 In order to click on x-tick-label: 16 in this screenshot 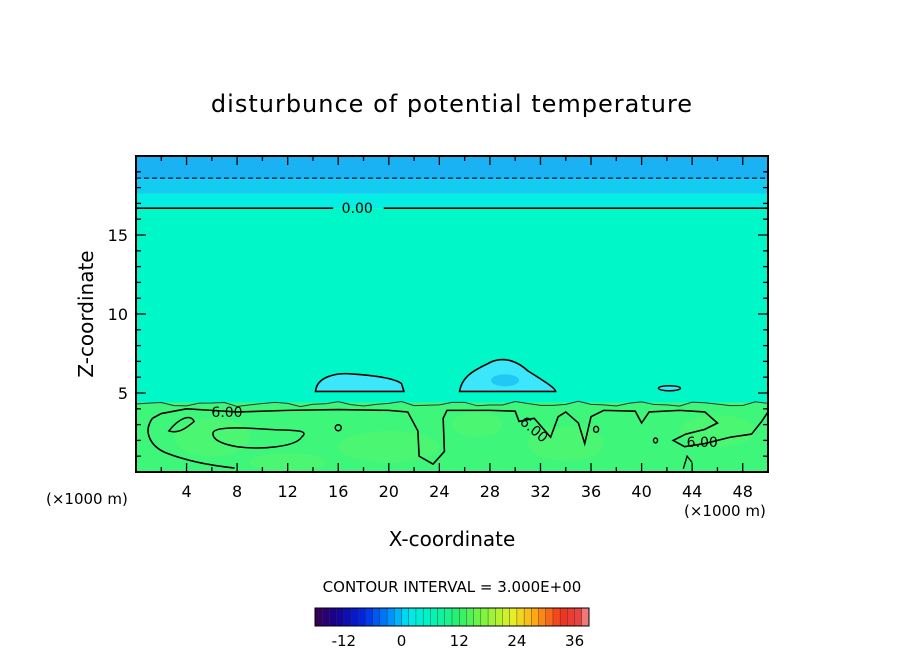, I will do `click(338, 491)`.